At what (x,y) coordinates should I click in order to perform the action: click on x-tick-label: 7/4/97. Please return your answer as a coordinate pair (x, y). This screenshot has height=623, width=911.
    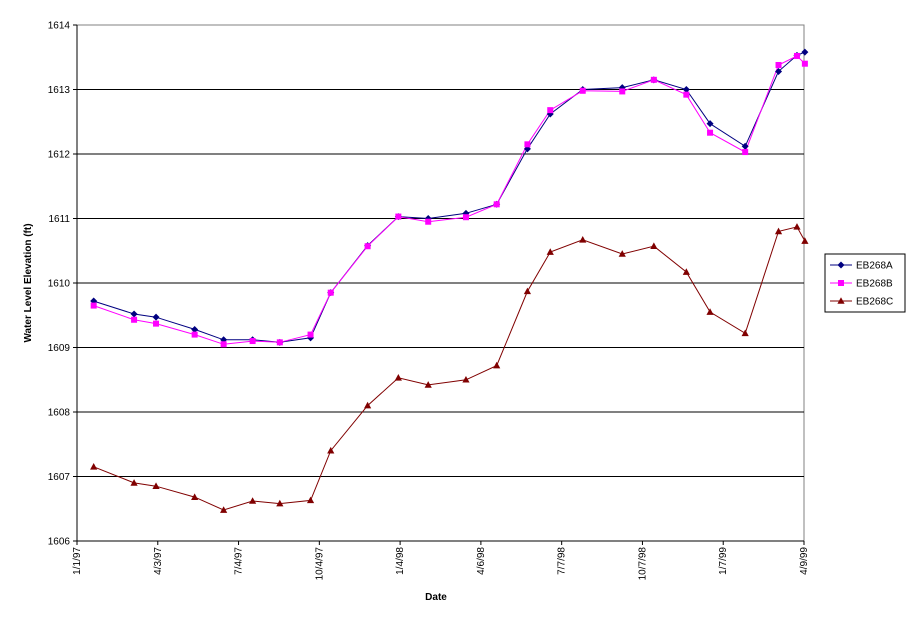
    Looking at the image, I should click on (239, 561).